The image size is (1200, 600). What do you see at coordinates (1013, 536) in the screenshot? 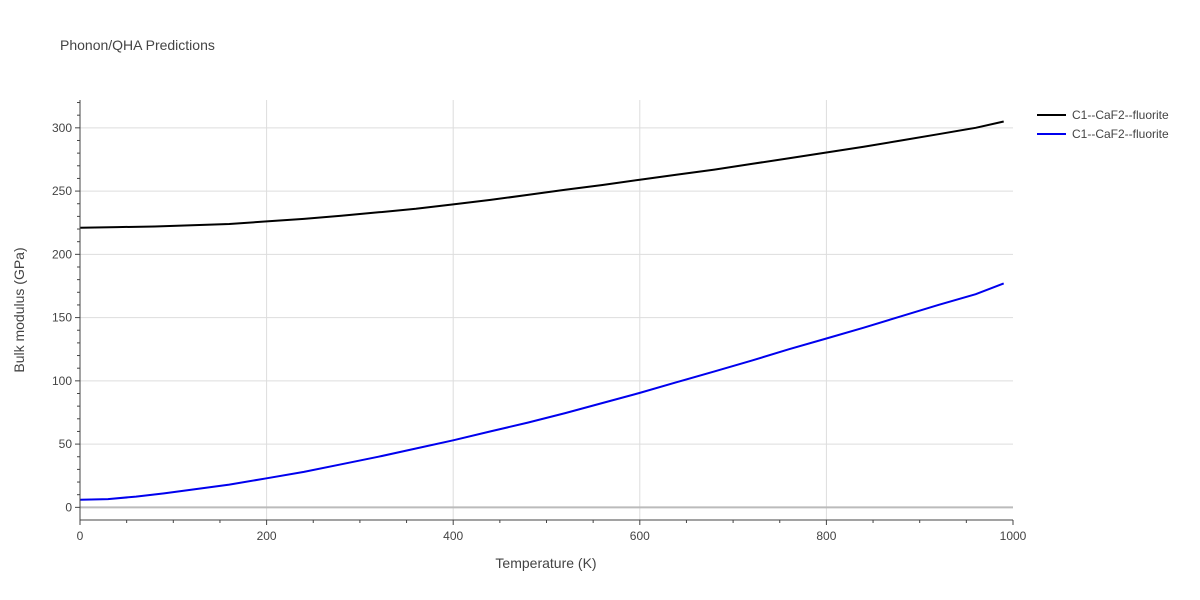
I see `x-tick-label: 1000` at bounding box center [1013, 536].